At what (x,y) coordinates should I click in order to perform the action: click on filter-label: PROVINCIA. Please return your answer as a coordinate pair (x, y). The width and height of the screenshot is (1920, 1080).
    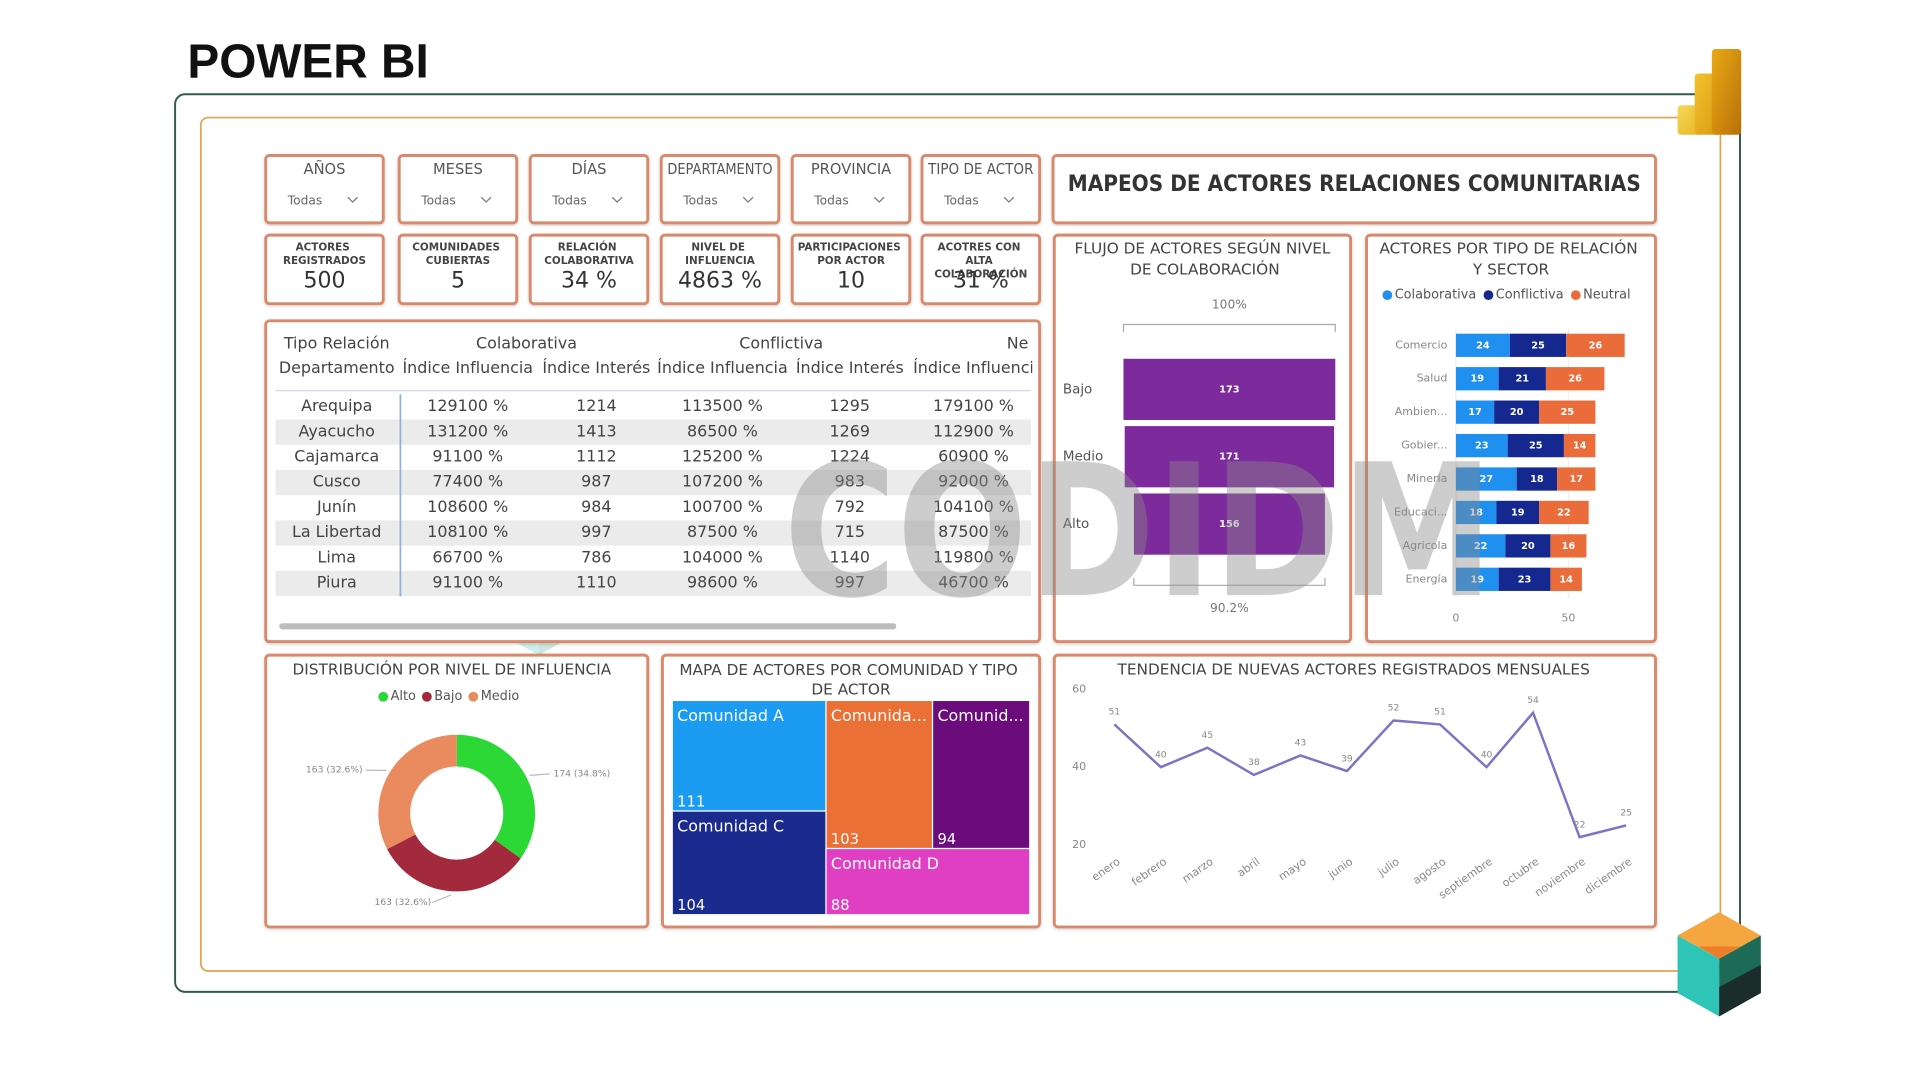
    Looking at the image, I should click on (851, 169).